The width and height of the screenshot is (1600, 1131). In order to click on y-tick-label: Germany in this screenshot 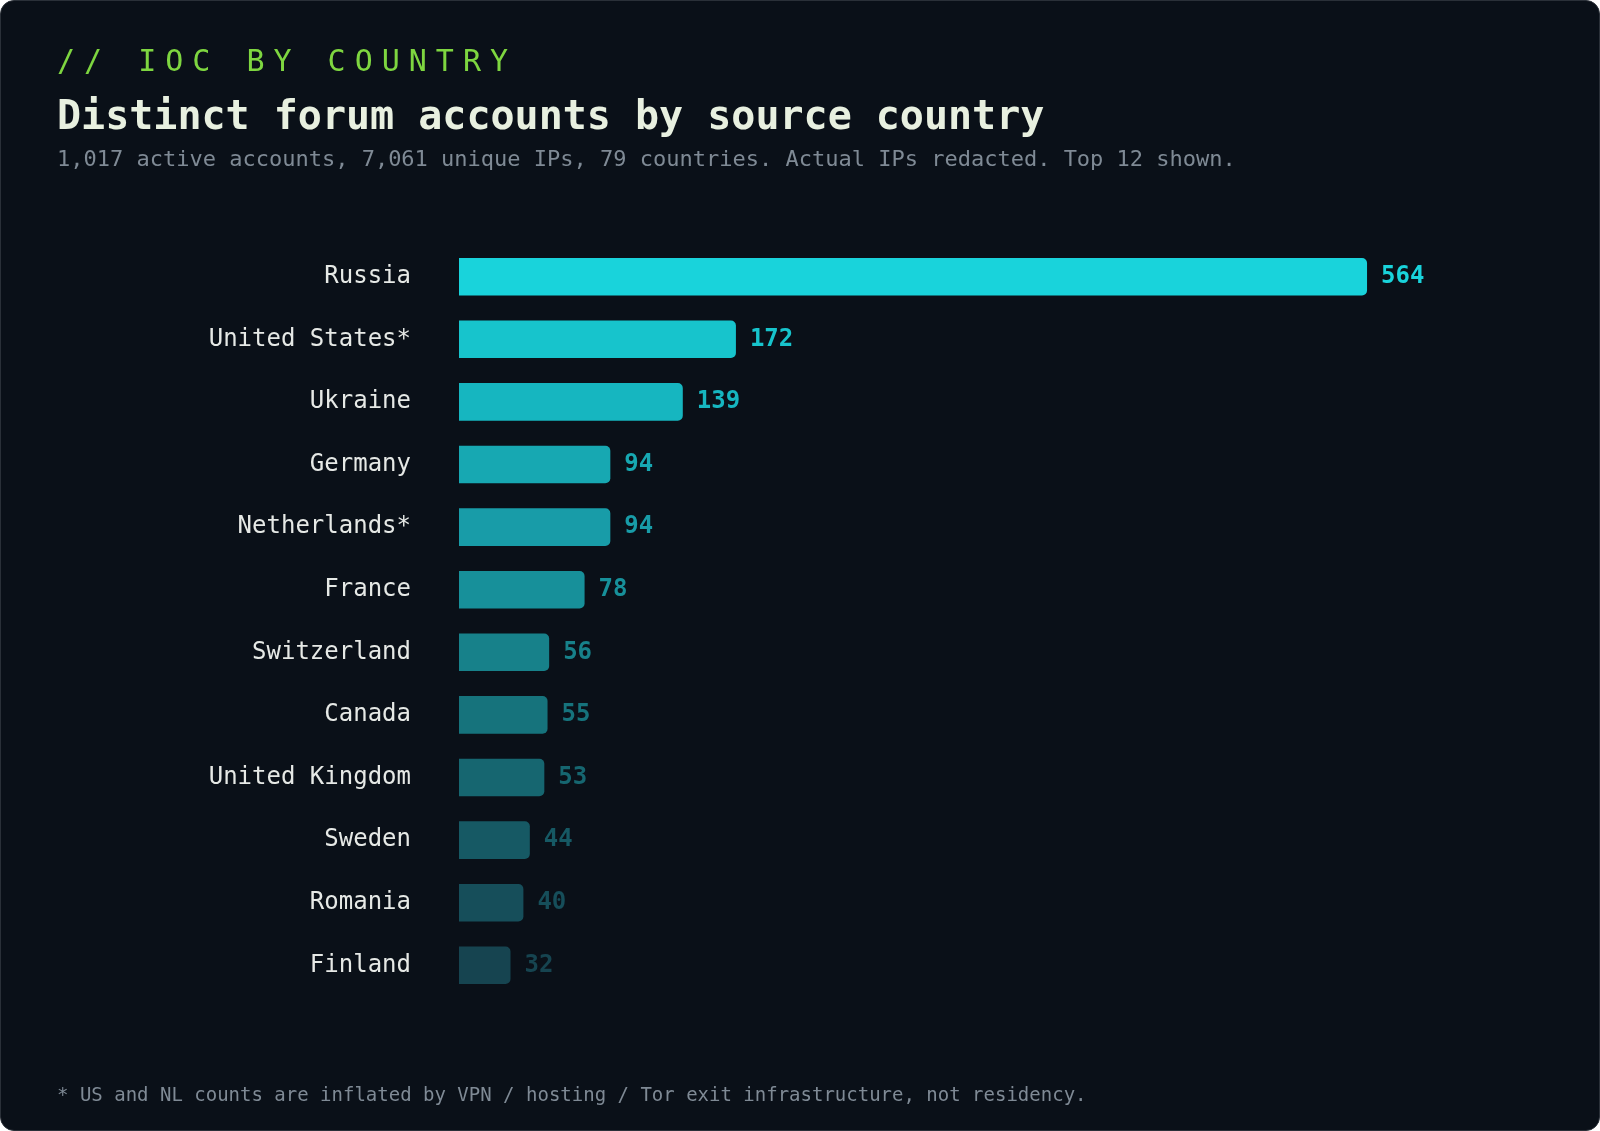, I will do `click(360, 462)`.